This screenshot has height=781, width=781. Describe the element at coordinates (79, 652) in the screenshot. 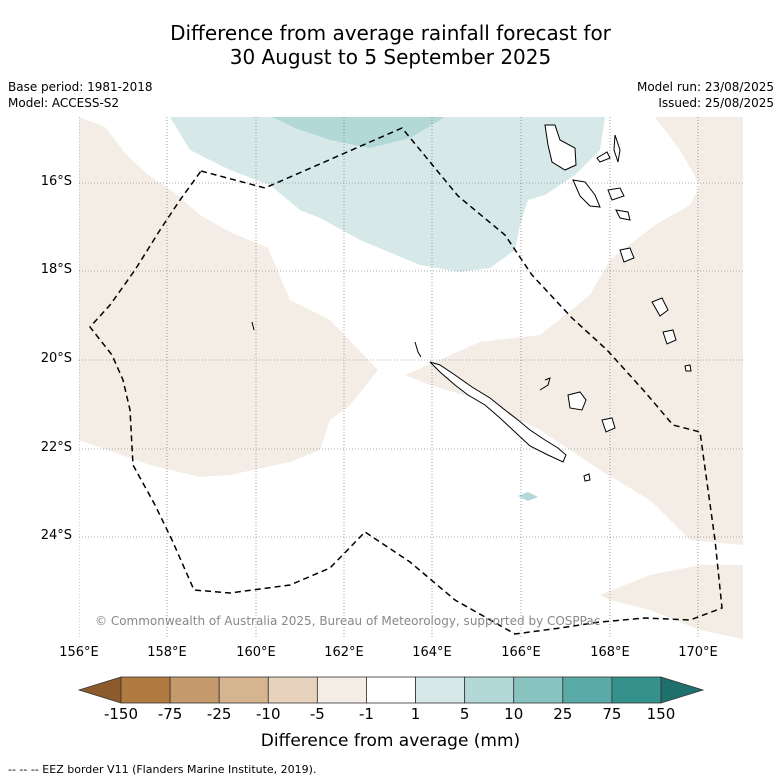

I see `lon-tick-label: 156°E` at that location.